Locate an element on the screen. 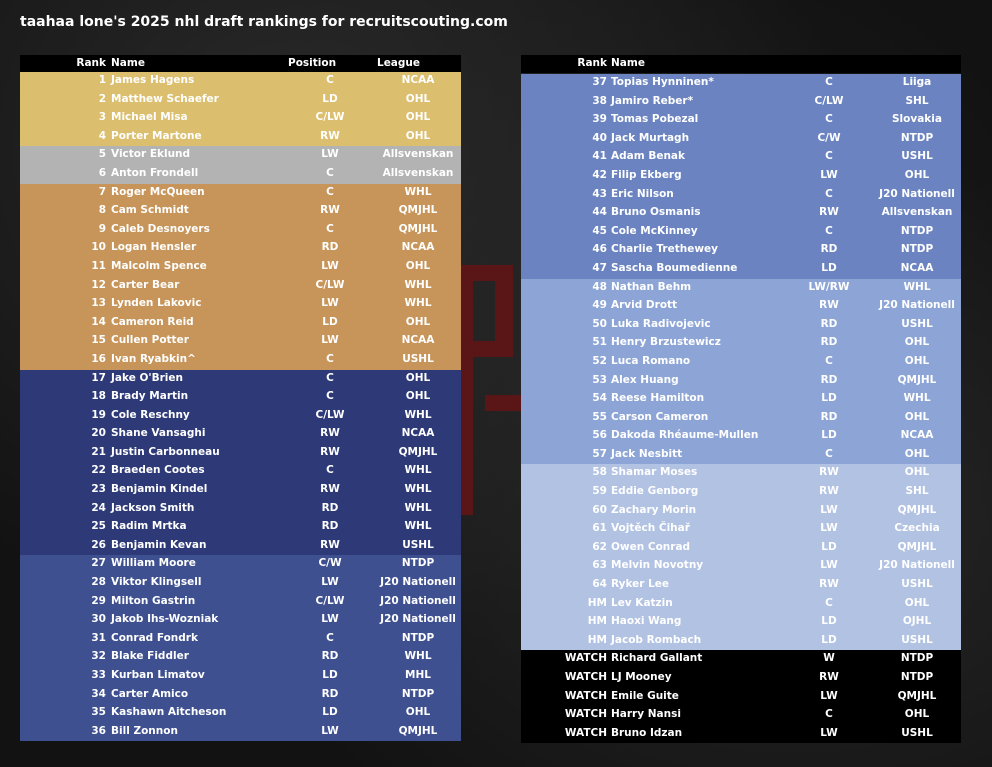 The height and width of the screenshot is (767, 992). table-row: 3 Michael Misa C/LW OHL is located at coordinates (240, 118).